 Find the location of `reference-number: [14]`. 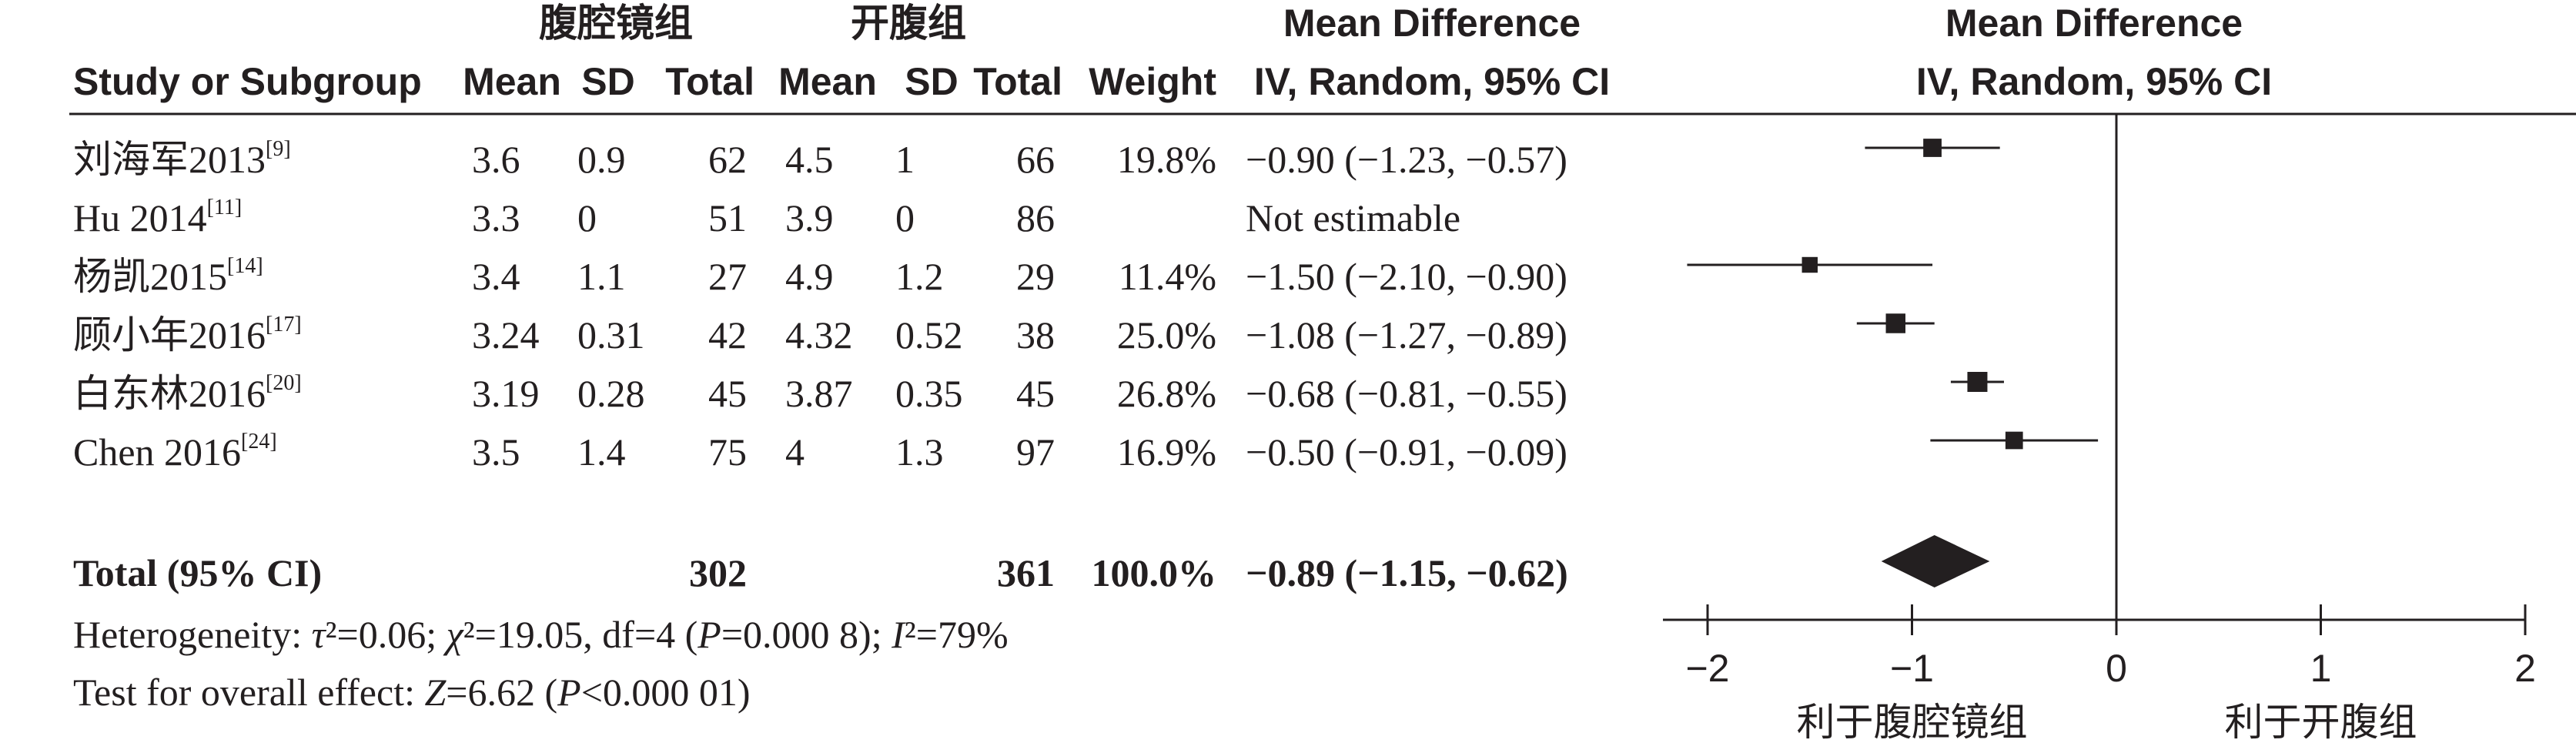

reference-number: [14] is located at coordinates (245, 266).